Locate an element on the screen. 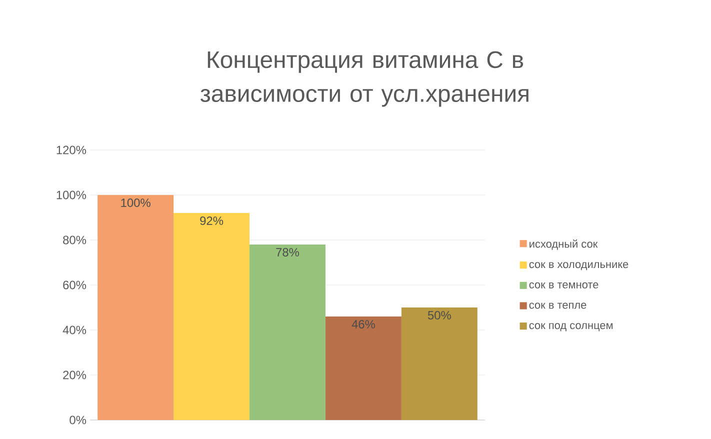 The image size is (711, 439). y-tick-label: 20% is located at coordinates (74, 375).